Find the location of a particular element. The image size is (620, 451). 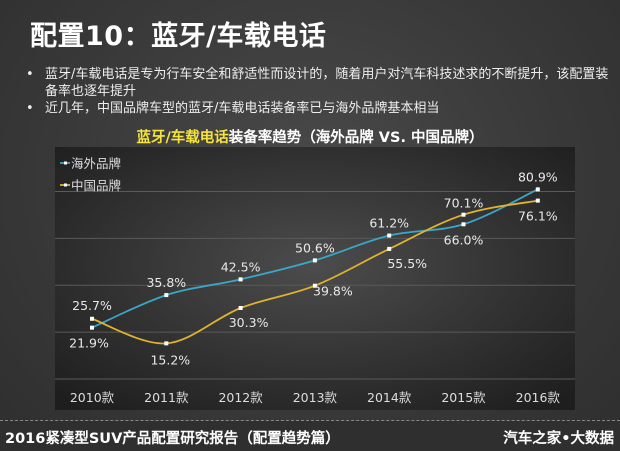

footer-divider is located at coordinates (310, 420).